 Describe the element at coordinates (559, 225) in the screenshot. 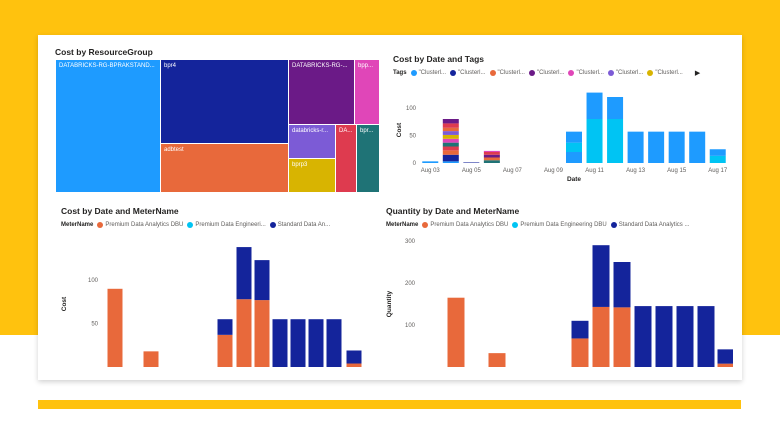

I see `legend-item: Premium Data Engineering DBU` at that location.